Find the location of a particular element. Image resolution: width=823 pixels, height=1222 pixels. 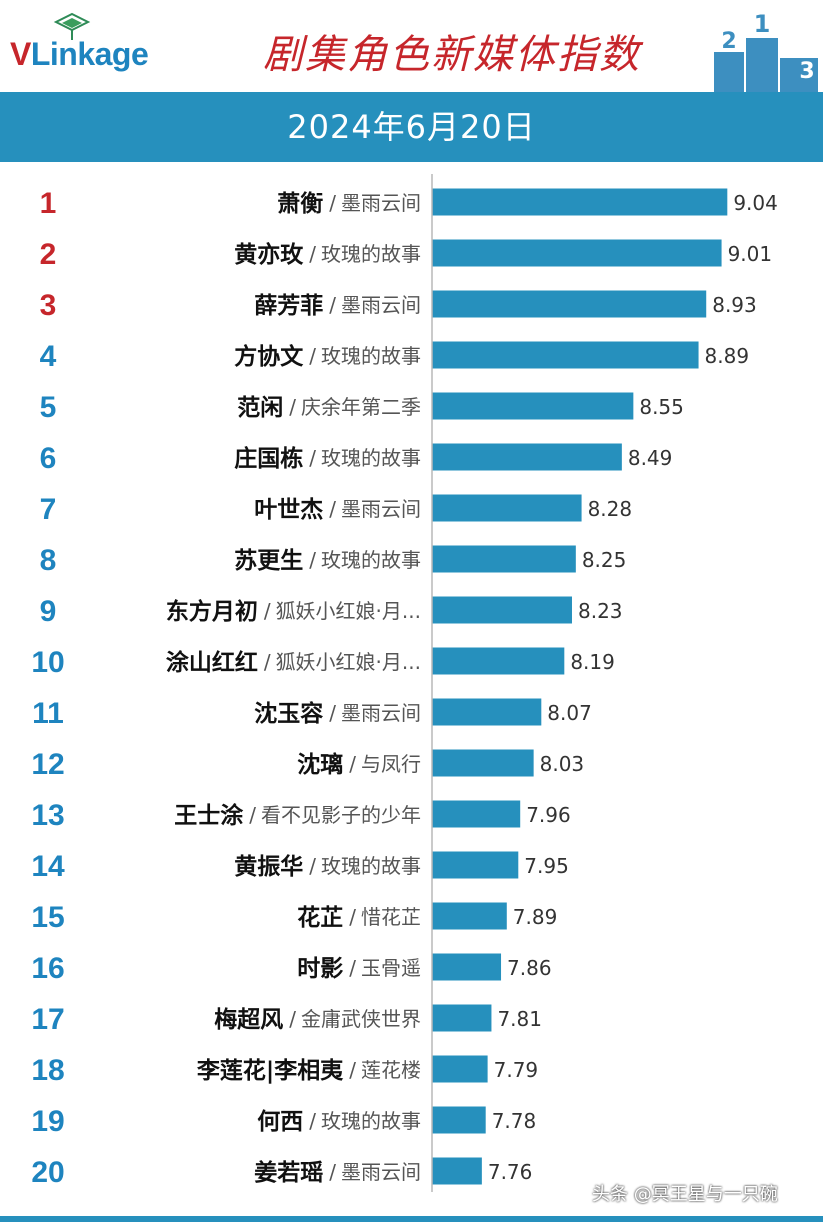

drama-label: 玉骨遥 is located at coordinates (391, 968).